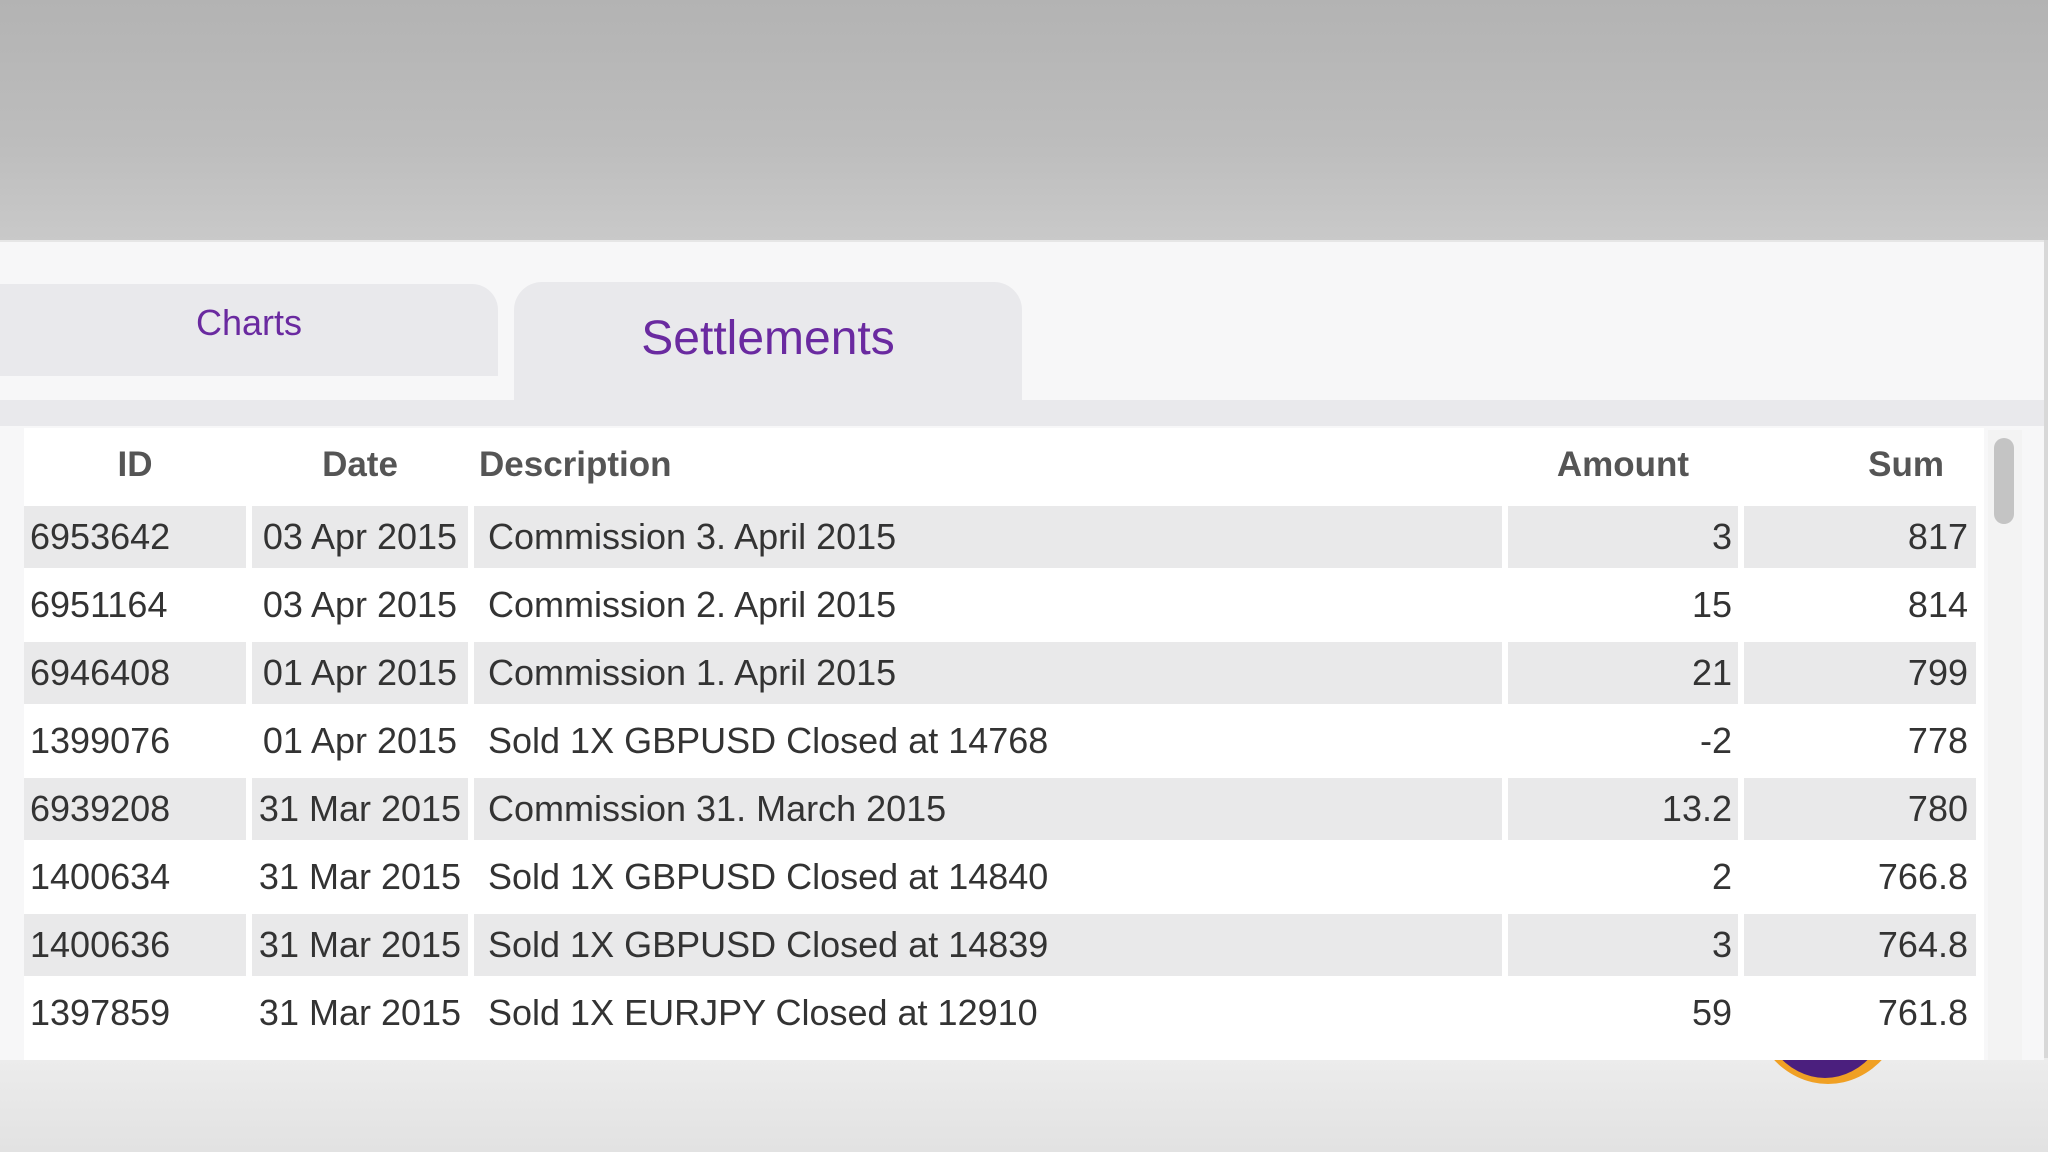 Image resolution: width=2048 pixels, height=1152 pixels. What do you see at coordinates (988, 945) in the screenshot?
I see `cell-description: Sold 1X GBPUSD Closed at 14839` at bounding box center [988, 945].